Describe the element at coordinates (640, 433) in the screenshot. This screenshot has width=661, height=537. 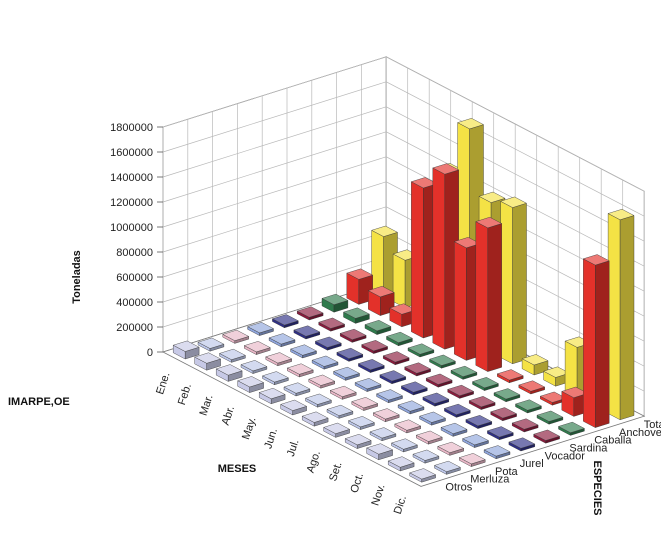
I see `species-tick-label: Anchoveta` at that location.